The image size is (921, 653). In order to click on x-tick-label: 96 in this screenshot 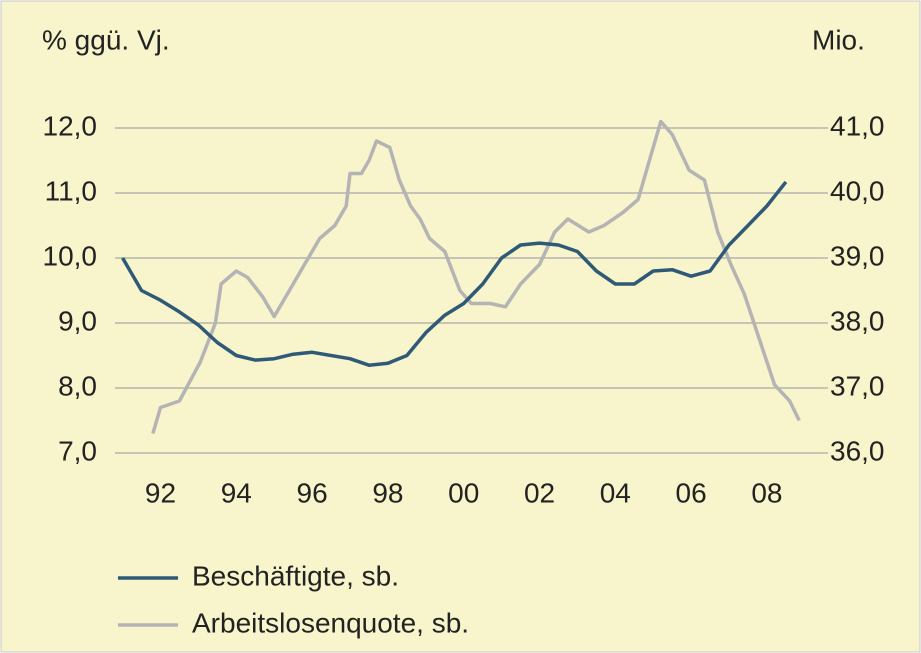, I will do `click(312, 492)`.